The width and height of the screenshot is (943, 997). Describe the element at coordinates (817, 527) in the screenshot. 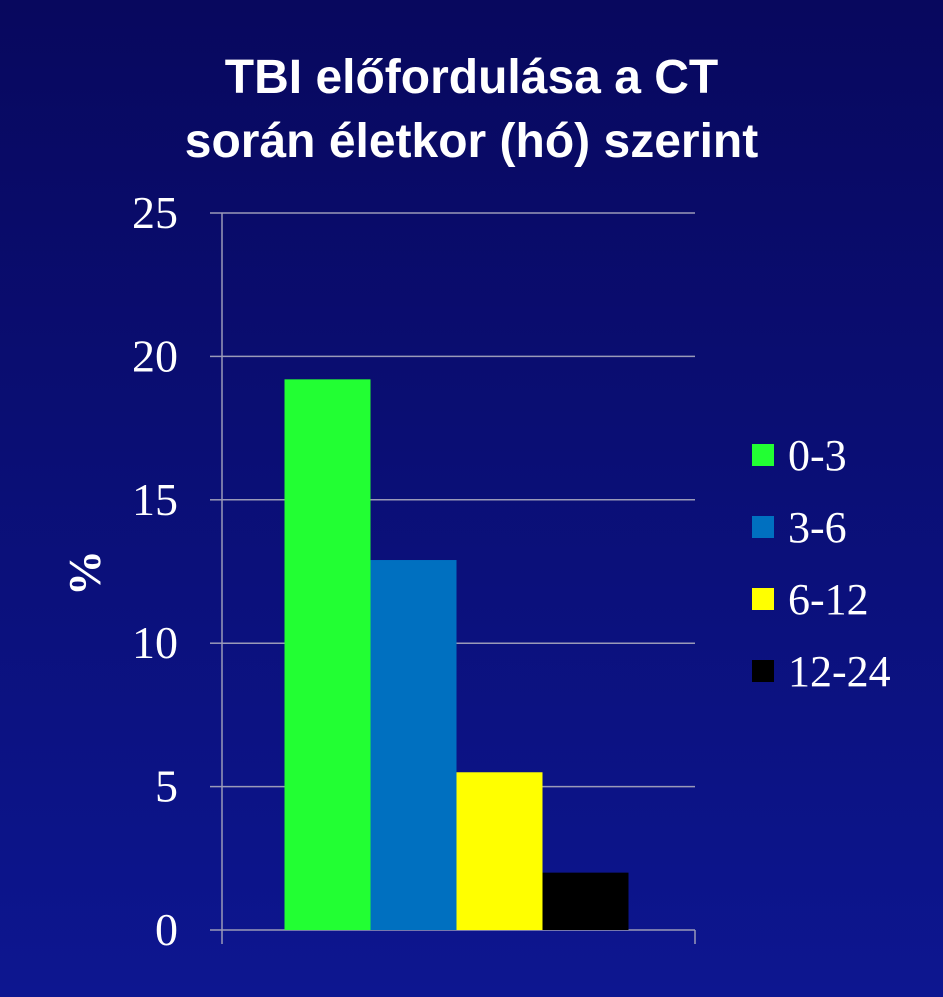

I see `legend-label-3-6: 3-6` at that location.